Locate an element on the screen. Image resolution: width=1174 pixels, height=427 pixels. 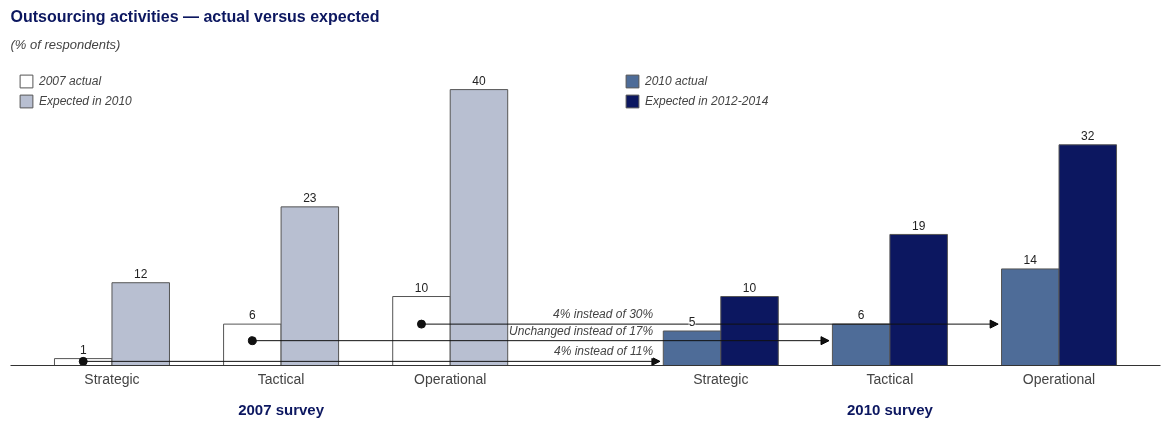
legend-label: 2010 actual is located at coordinates (676, 81).